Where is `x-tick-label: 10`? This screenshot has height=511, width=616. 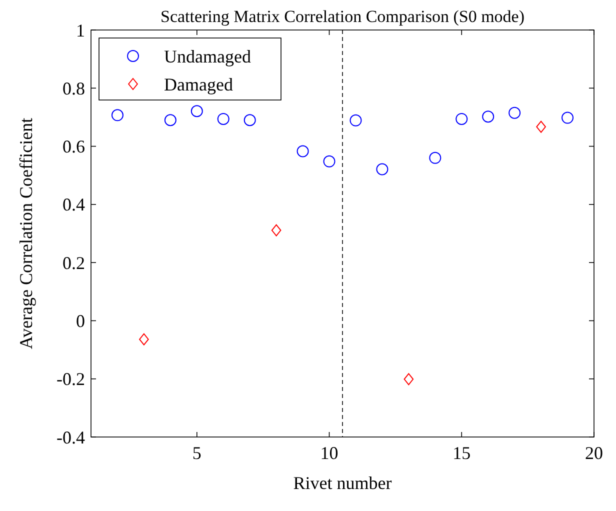 x-tick-label: 10 is located at coordinates (329, 453).